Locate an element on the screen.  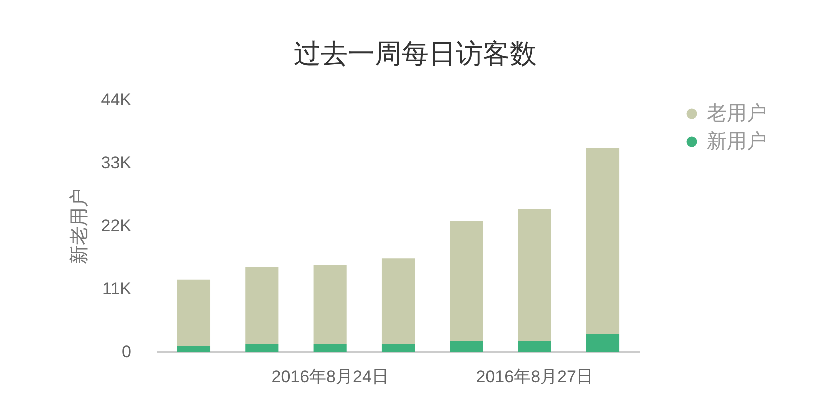
y-tick-label: 22K is located at coordinates (116, 226).